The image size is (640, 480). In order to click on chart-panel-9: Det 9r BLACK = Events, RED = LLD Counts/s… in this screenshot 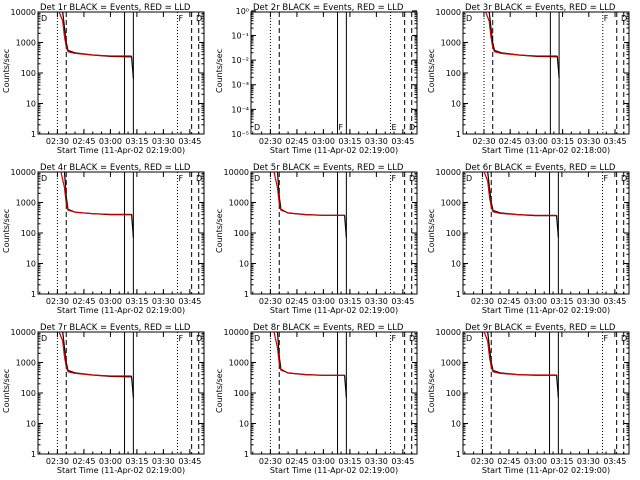, I will do `click(528, 399)`.